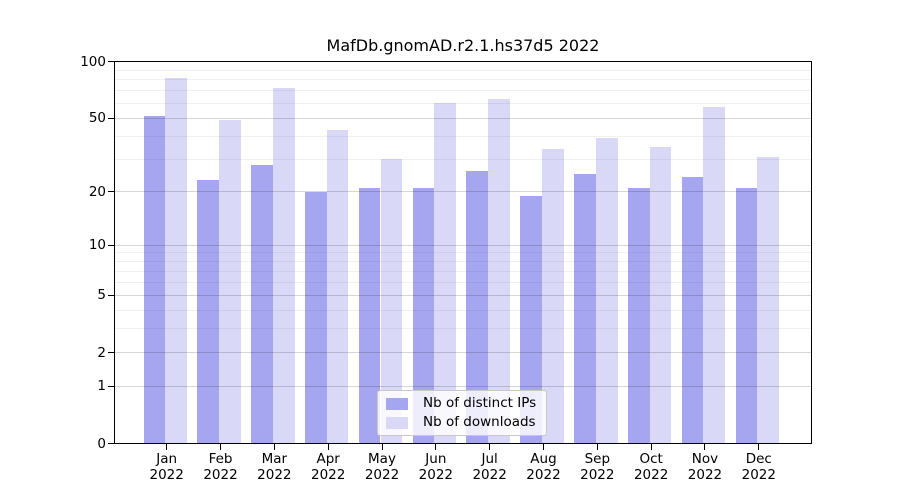 The width and height of the screenshot is (900, 500). What do you see at coordinates (445, 273) in the screenshot?
I see `bar-downloads-jun` at bounding box center [445, 273].